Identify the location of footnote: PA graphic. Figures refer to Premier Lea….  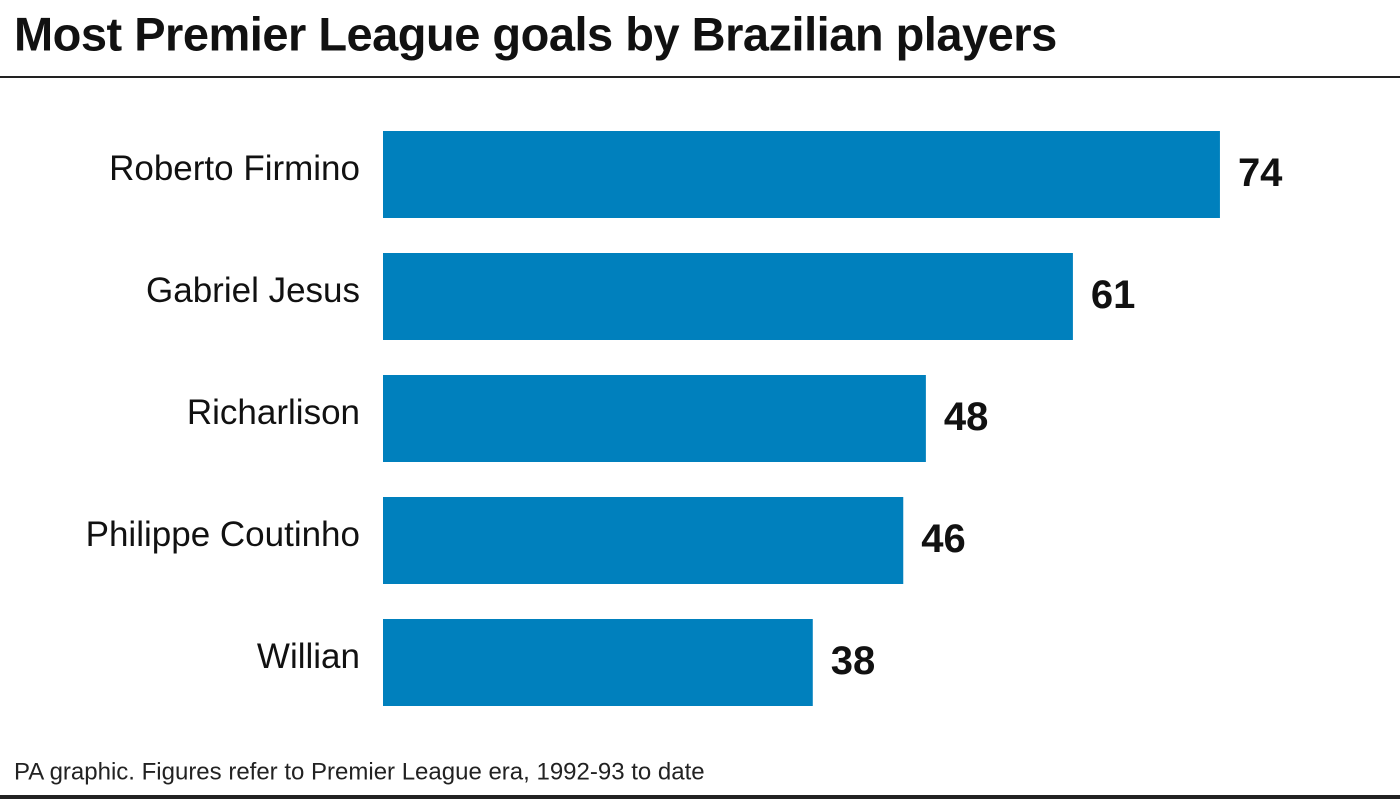
(359, 771).